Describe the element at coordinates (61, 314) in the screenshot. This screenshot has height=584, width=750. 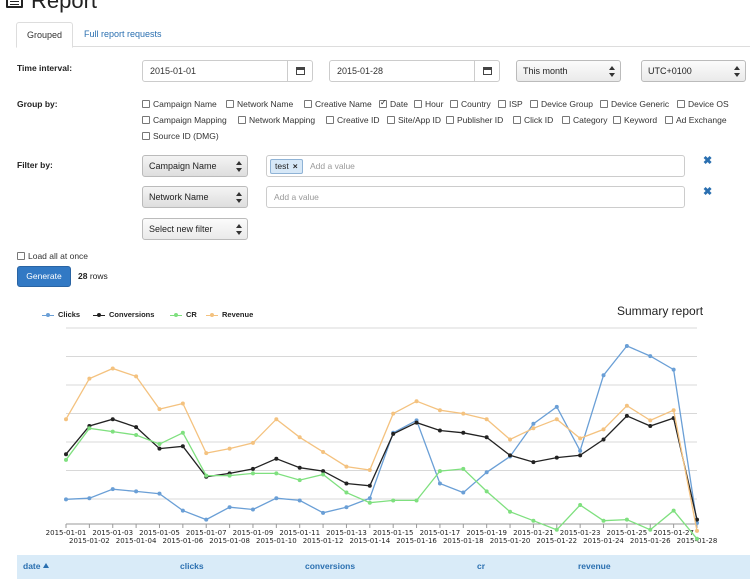
I see `legend-item: Clicks` at that location.